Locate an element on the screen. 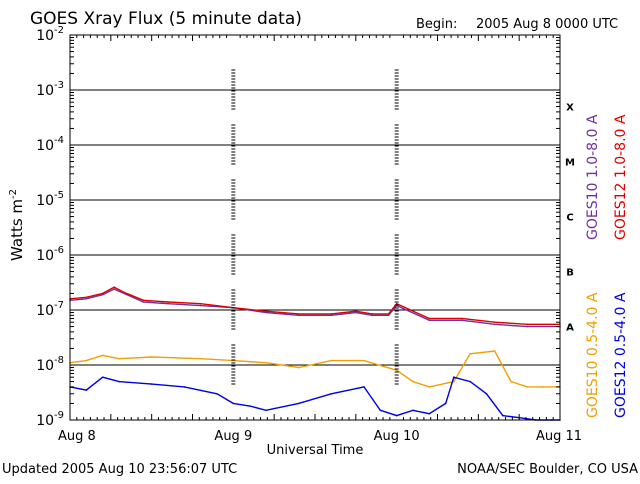 The width and height of the screenshot is (640, 484). legend-bottom: GOES10 0.5-4.0 A GOES12 0.5-4.0 A is located at coordinates (607, 355).